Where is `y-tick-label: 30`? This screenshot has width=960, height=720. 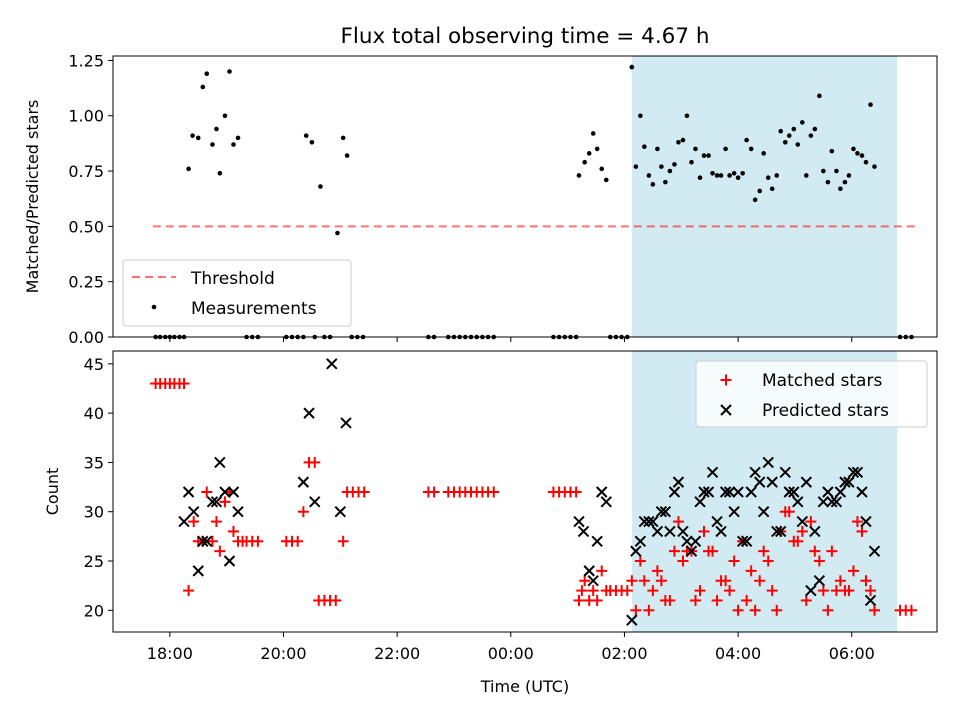
y-tick-label: 30 is located at coordinates (94, 512).